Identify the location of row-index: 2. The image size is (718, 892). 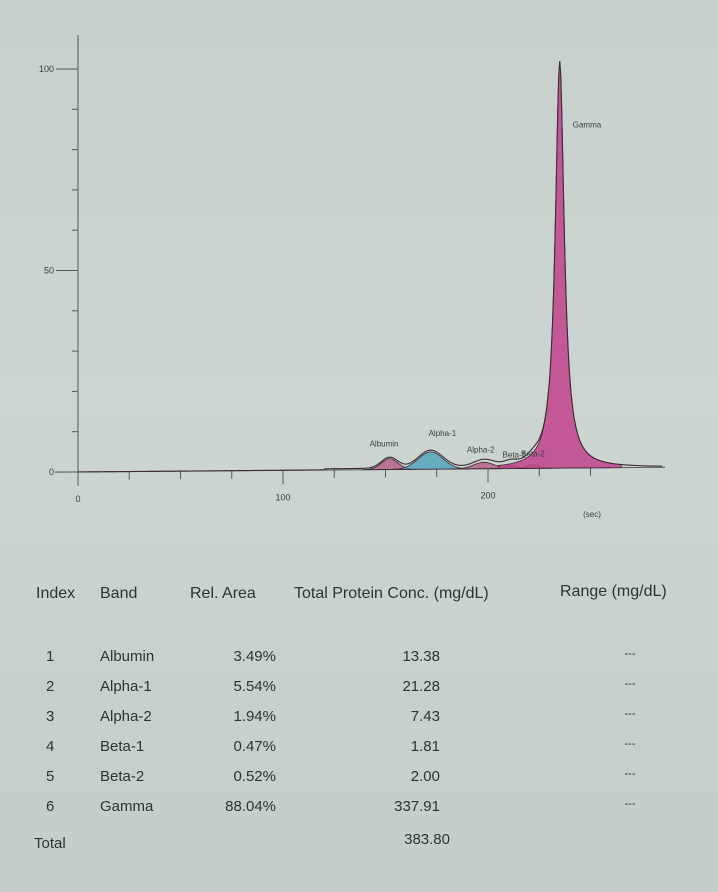
(50, 686).